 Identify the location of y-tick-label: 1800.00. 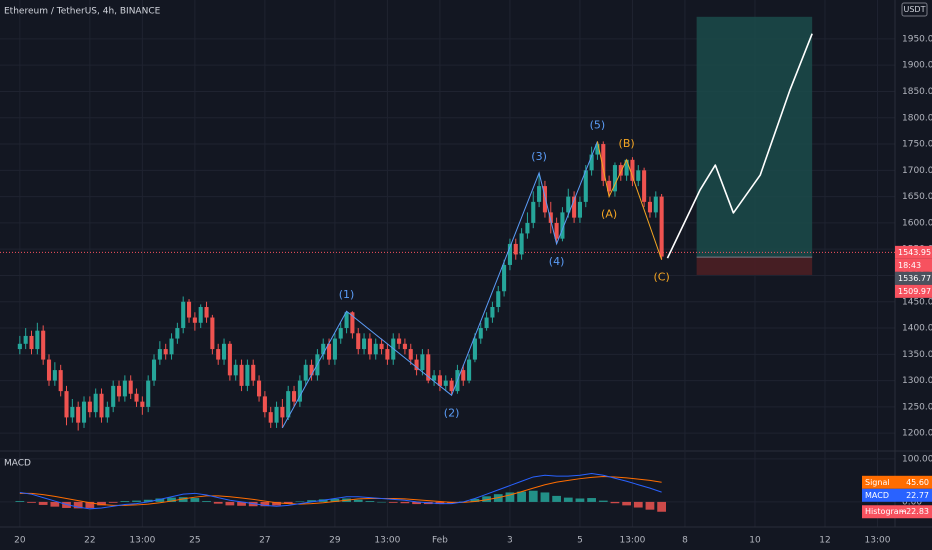
(917, 118).